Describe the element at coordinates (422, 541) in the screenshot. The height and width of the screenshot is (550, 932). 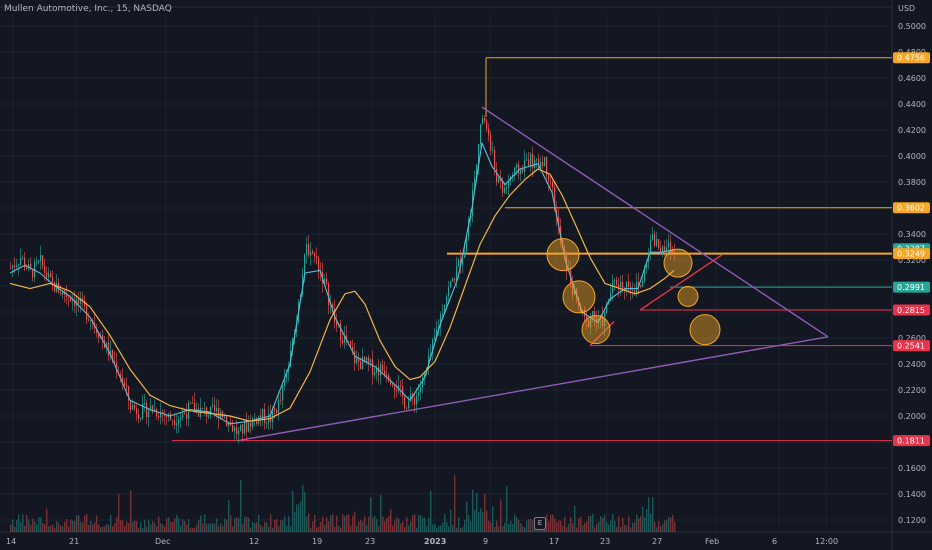
I see `time-axis: 14 21 Dec 12 19 23 2023 9 17 23 27 Feb 6 12:00` at that location.